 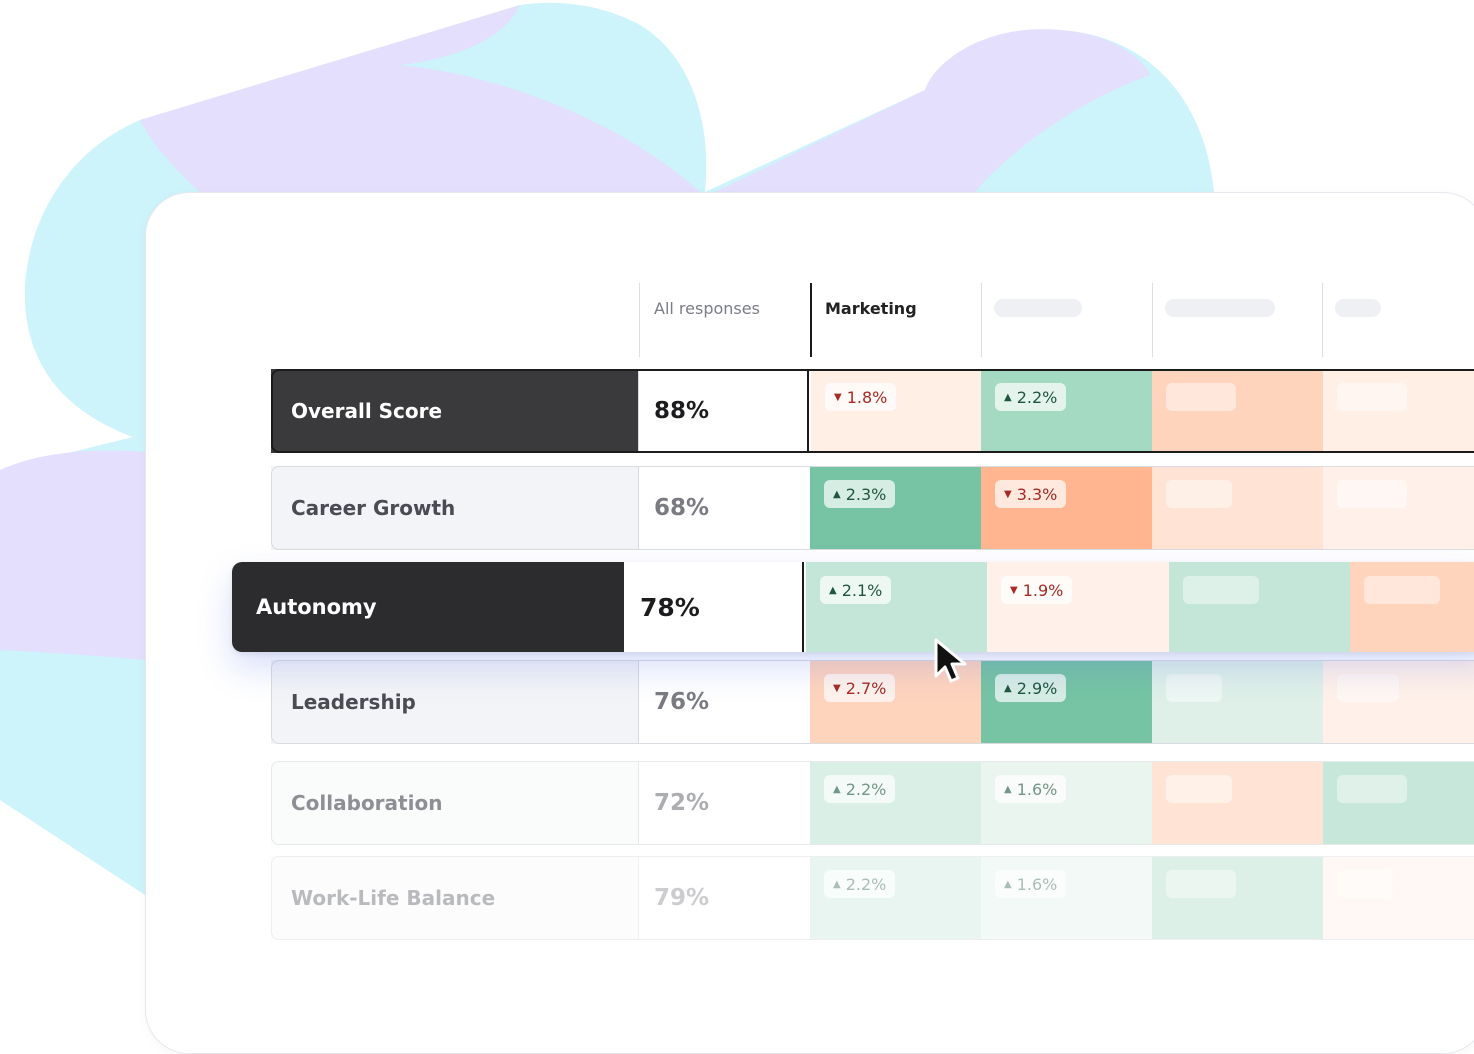 I want to click on row-value: 79%, so click(x=724, y=898).